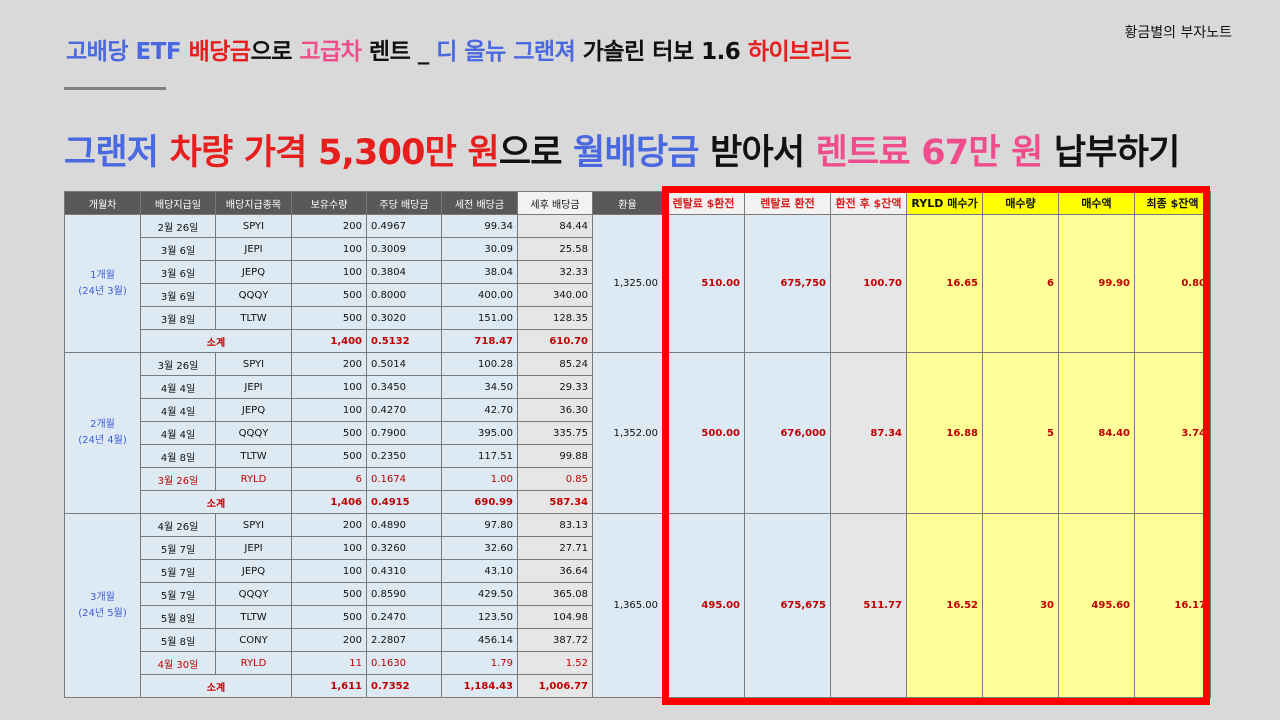 The height and width of the screenshot is (720, 1280). What do you see at coordinates (479, 249) in the screenshot?
I see `pretax-cell: 30.09` at bounding box center [479, 249].